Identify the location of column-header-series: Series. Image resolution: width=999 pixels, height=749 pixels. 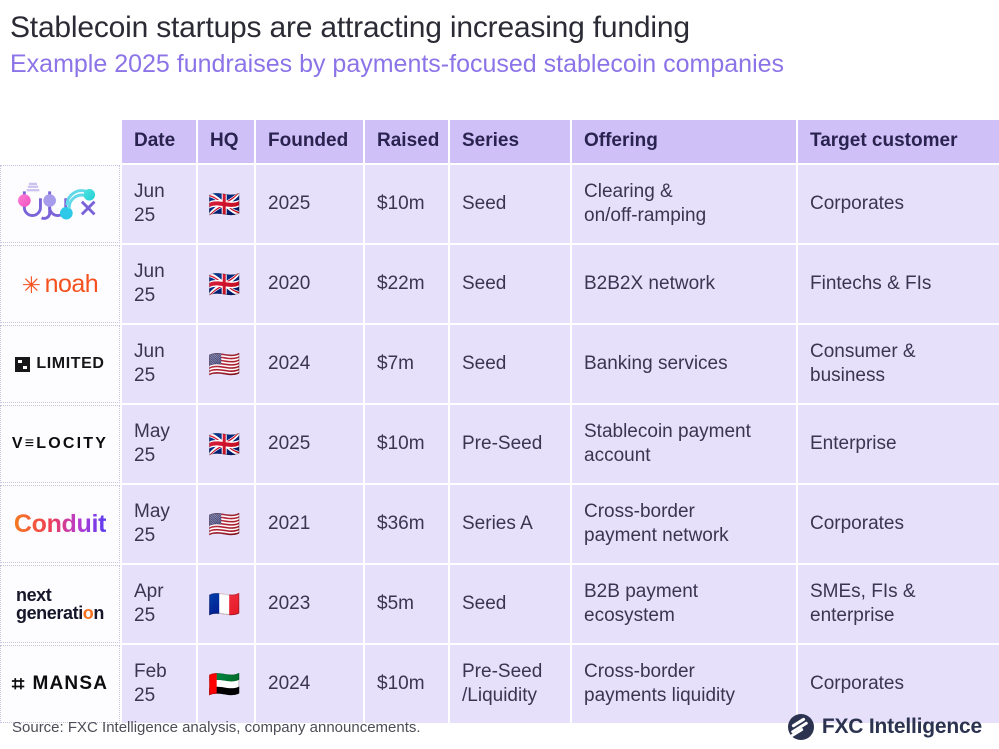
(510, 141).